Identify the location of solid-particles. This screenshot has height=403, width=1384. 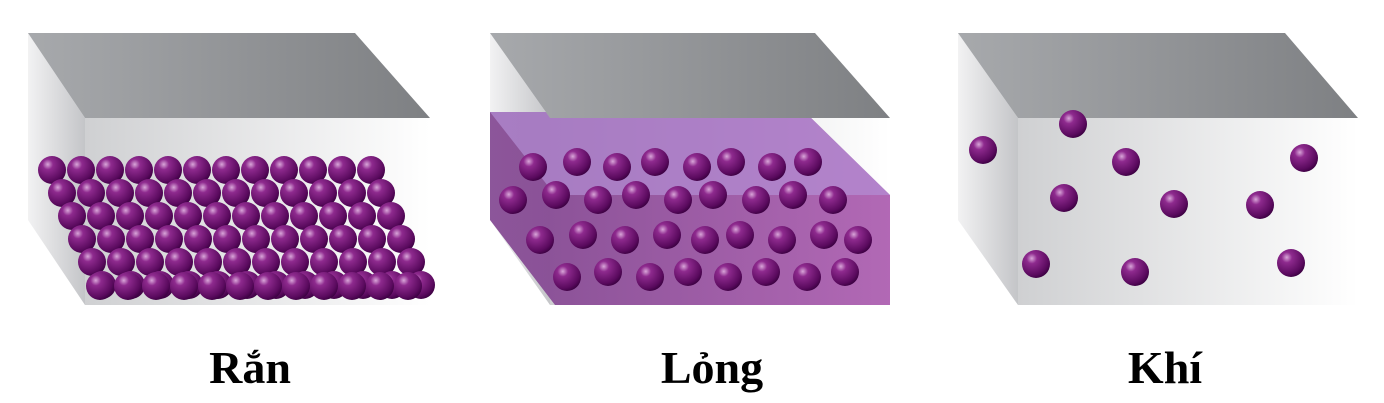
(236, 228).